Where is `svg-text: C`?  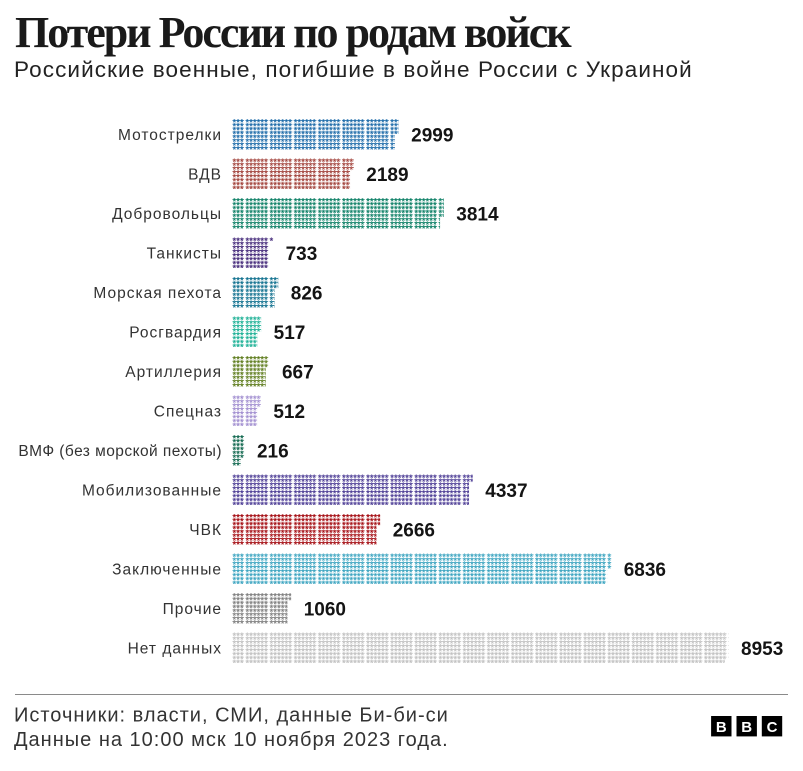
svg-text: C is located at coordinates (772, 727).